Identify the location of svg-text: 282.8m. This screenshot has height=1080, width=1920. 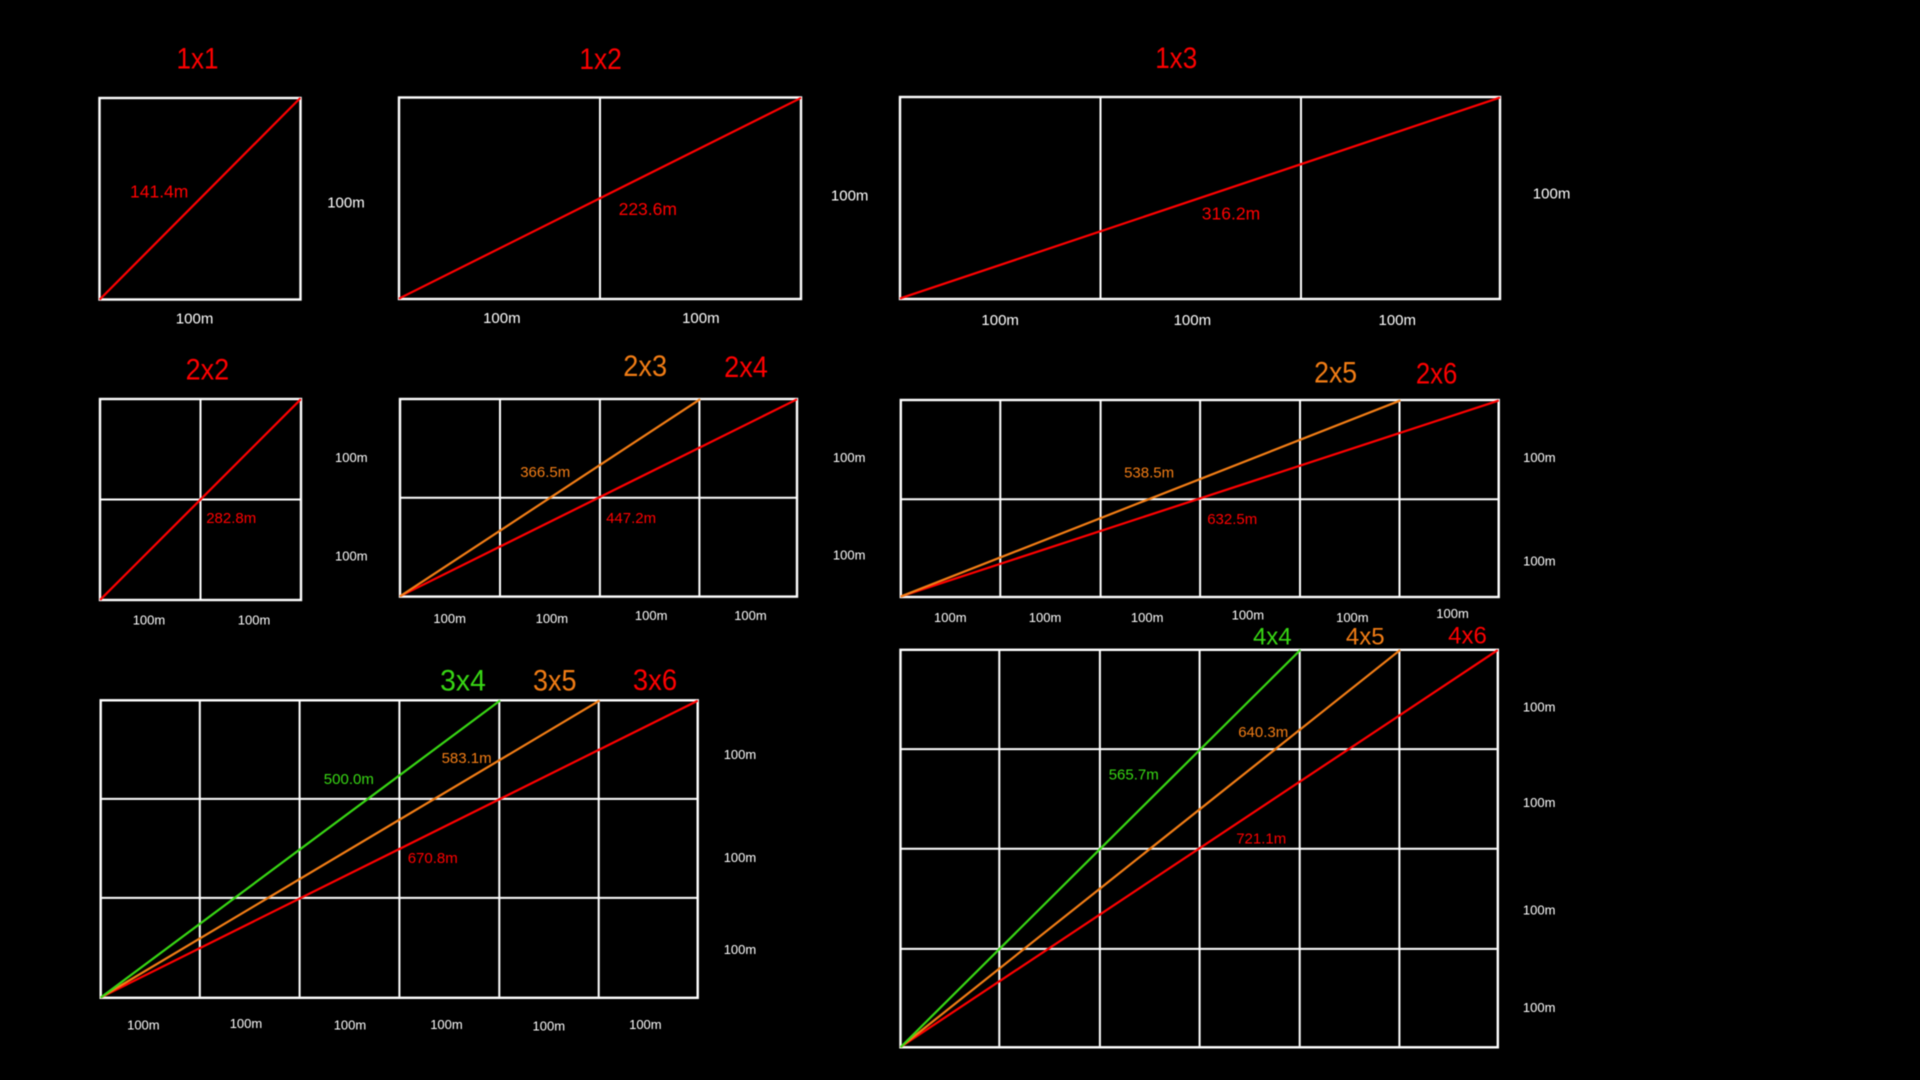
(231, 518).